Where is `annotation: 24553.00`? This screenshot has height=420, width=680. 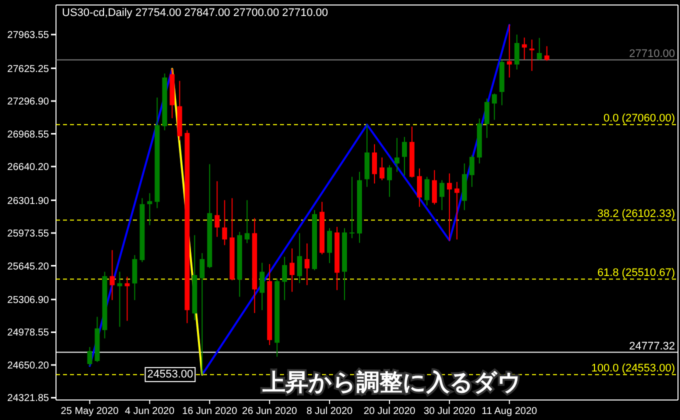 annotation: 24553.00 is located at coordinates (170, 374).